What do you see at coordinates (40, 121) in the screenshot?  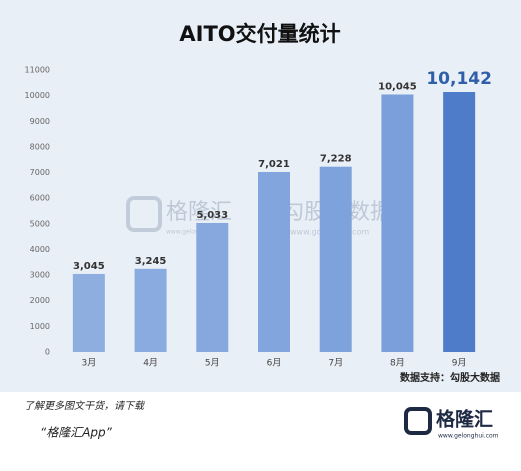 I see `y-tick-label: 9000` at bounding box center [40, 121].